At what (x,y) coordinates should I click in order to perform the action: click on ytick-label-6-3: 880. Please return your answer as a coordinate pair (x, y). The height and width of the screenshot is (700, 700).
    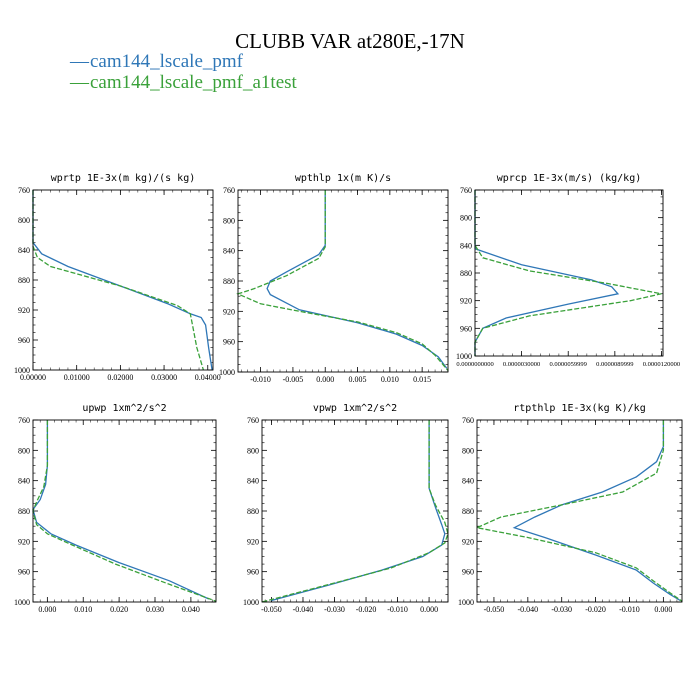
    Looking at the image, I should click on (468, 511).